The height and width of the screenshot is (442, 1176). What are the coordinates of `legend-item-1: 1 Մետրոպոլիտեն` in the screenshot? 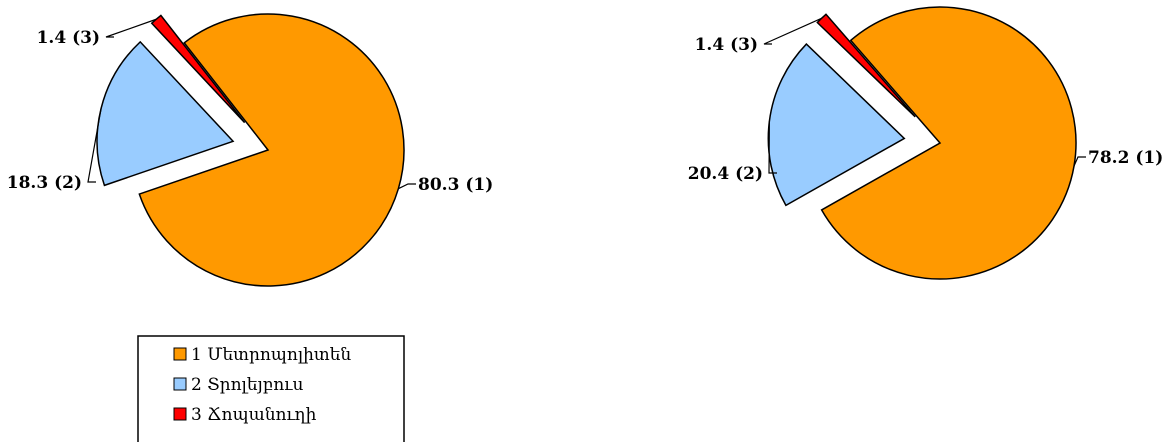 It's located at (262, 355).